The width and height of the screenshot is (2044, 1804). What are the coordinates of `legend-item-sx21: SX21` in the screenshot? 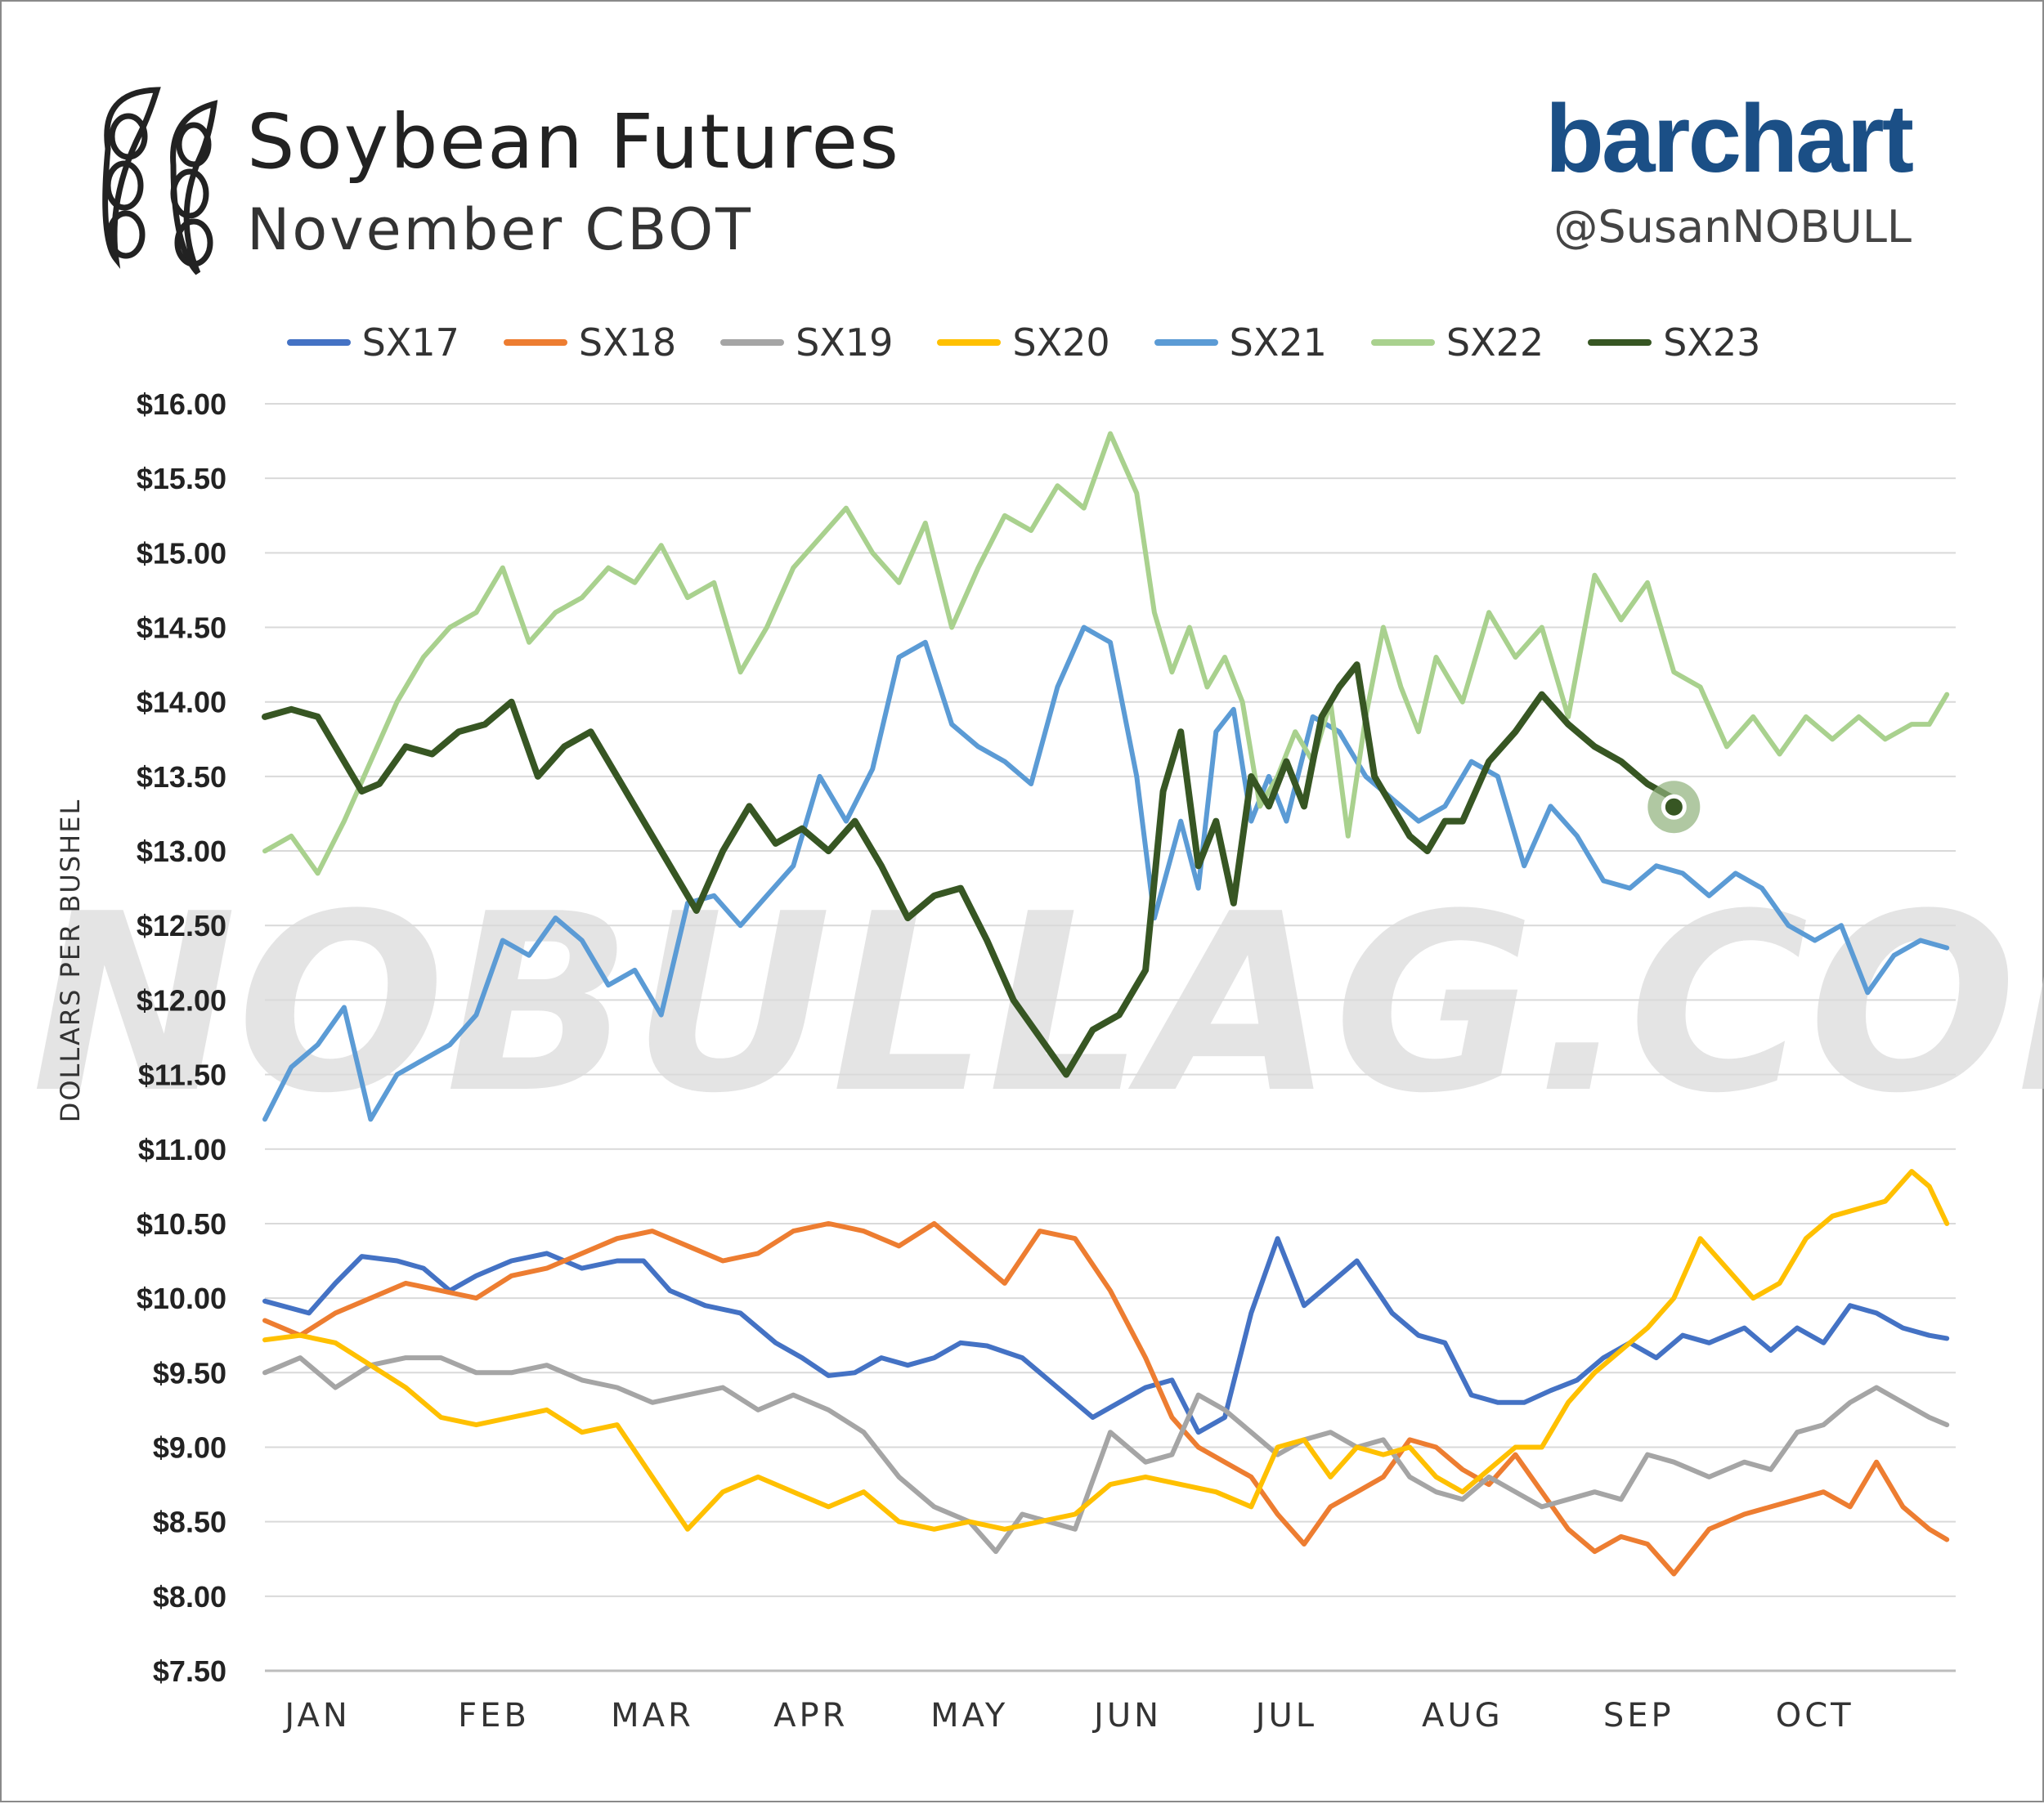 It's located at (1240, 342).